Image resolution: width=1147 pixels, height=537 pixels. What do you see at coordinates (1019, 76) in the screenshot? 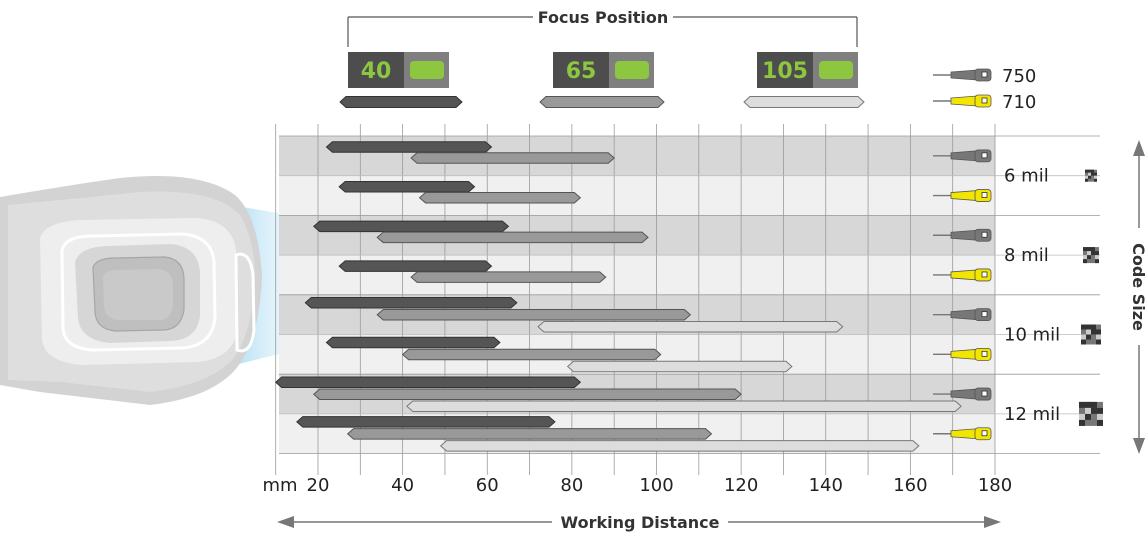
I see `scanner-model-label: 750` at bounding box center [1019, 76].